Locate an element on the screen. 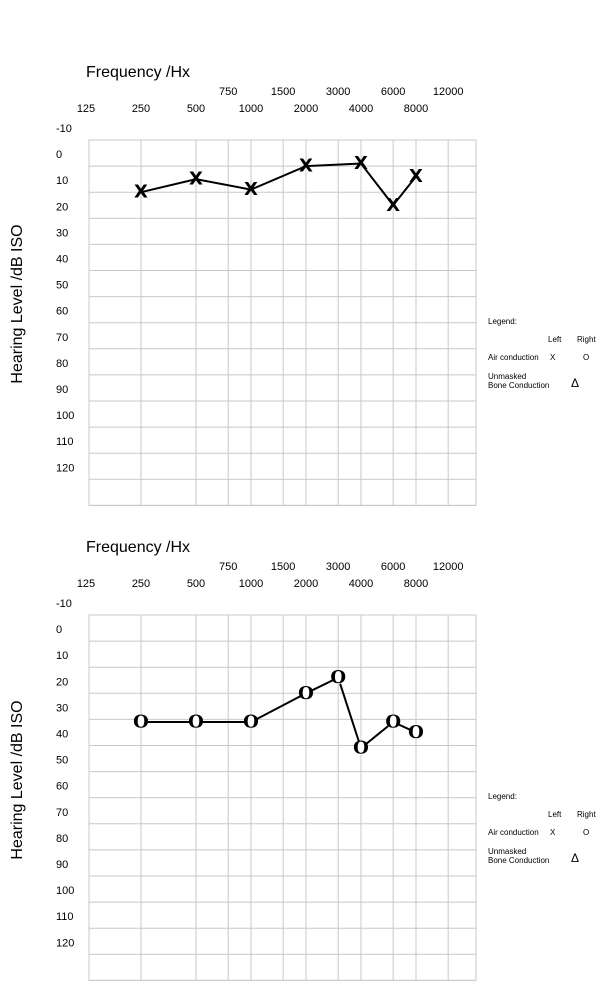  legend-air-label: Air conduction is located at coordinates (513, 357).